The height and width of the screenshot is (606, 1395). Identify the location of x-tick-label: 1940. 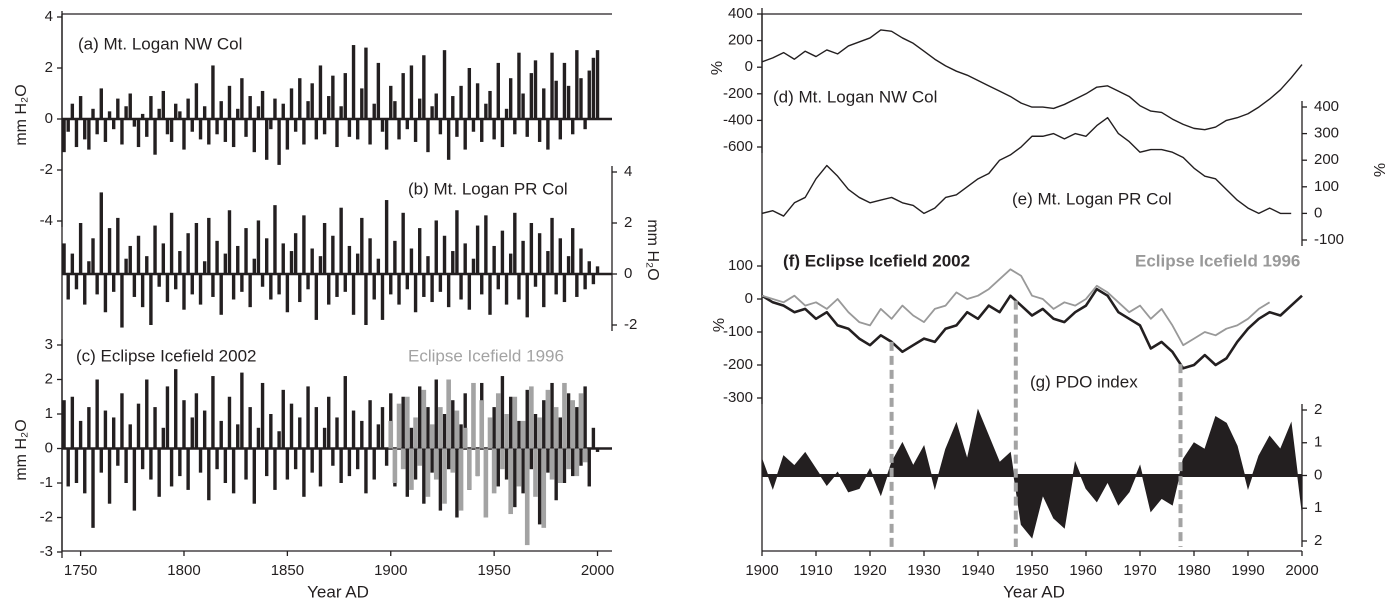
(977, 570).